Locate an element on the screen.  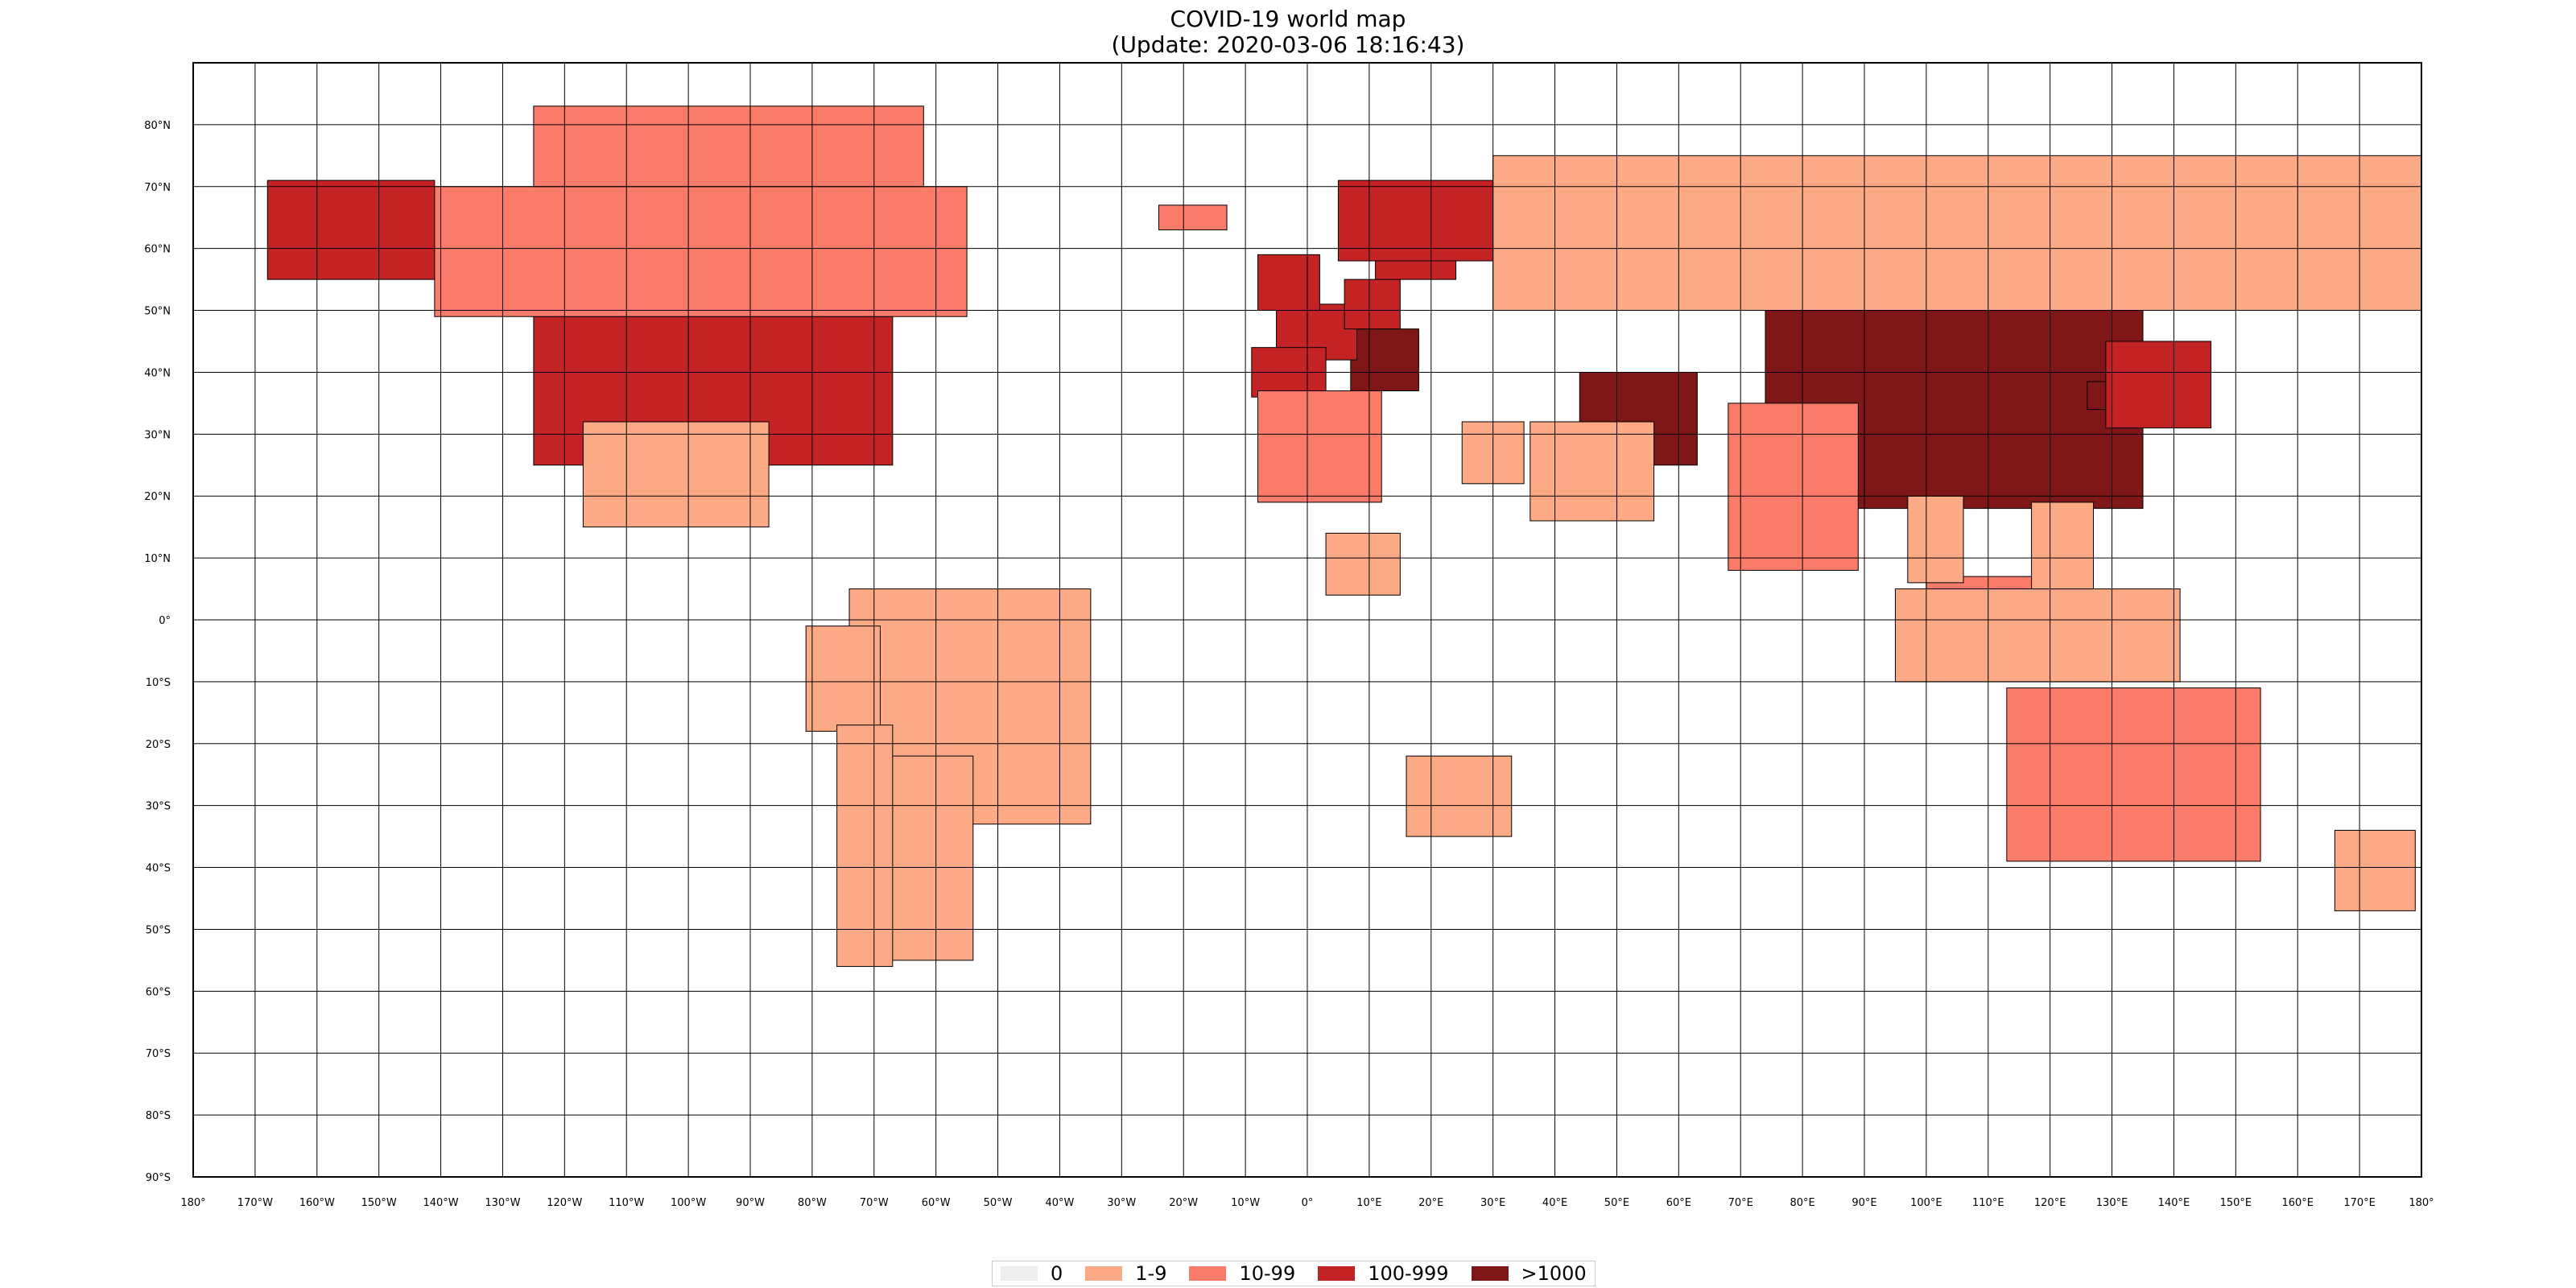
longitude-tick-label: 20°W is located at coordinates (1183, 1203).